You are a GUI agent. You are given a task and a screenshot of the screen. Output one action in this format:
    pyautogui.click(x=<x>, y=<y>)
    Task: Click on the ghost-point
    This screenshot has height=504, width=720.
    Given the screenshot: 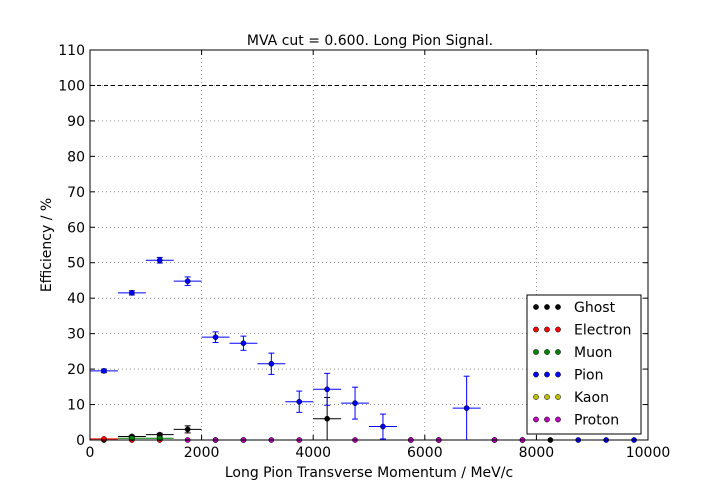 What is the action you would take?
    pyautogui.click(x=187, y=429)
    